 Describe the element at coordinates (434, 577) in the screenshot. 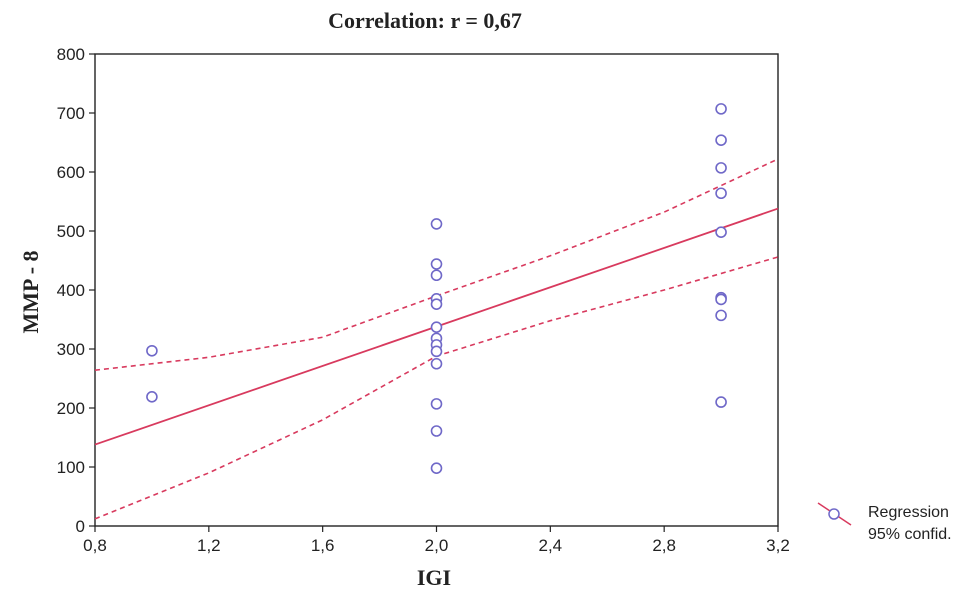

I see `x-axis-title: IGI` at that location.